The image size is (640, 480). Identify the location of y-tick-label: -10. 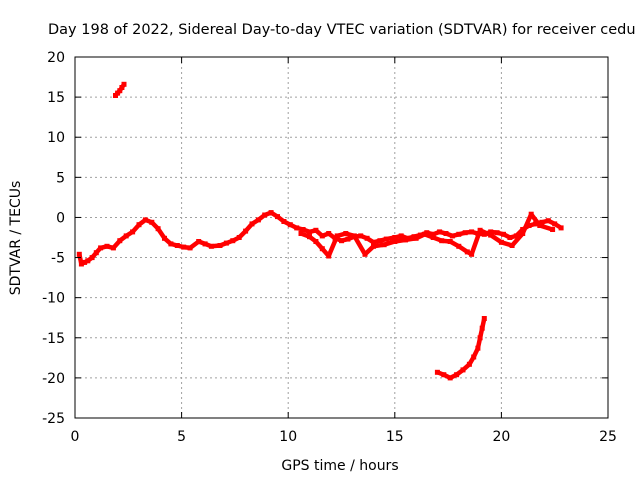
(53, 299).